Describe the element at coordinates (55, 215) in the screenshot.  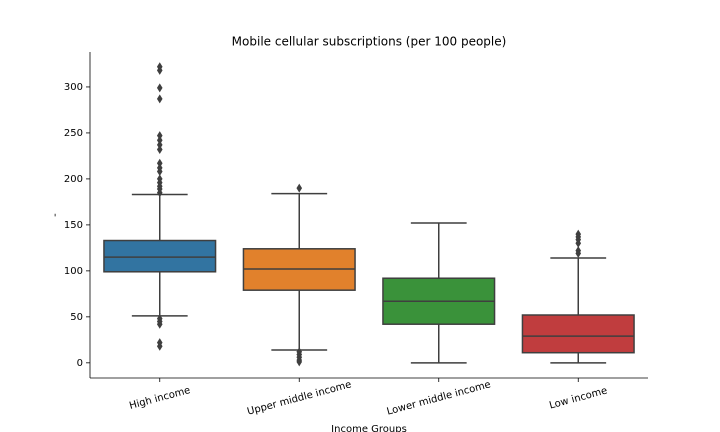
I see `y-axis-label: -` at that location.